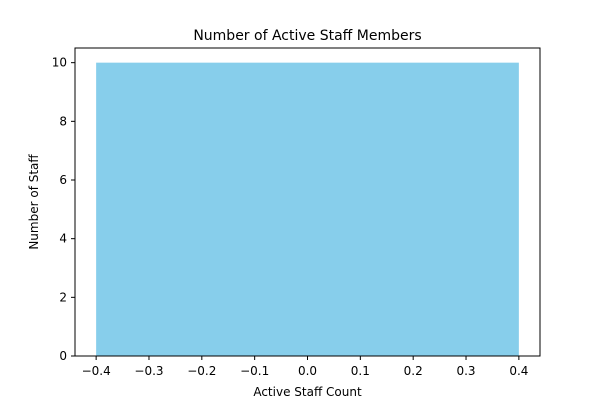  Describe the element at coordinates (307, 392) in the screenshot. I see `x-axis-title: Active Staff Count` at that location.